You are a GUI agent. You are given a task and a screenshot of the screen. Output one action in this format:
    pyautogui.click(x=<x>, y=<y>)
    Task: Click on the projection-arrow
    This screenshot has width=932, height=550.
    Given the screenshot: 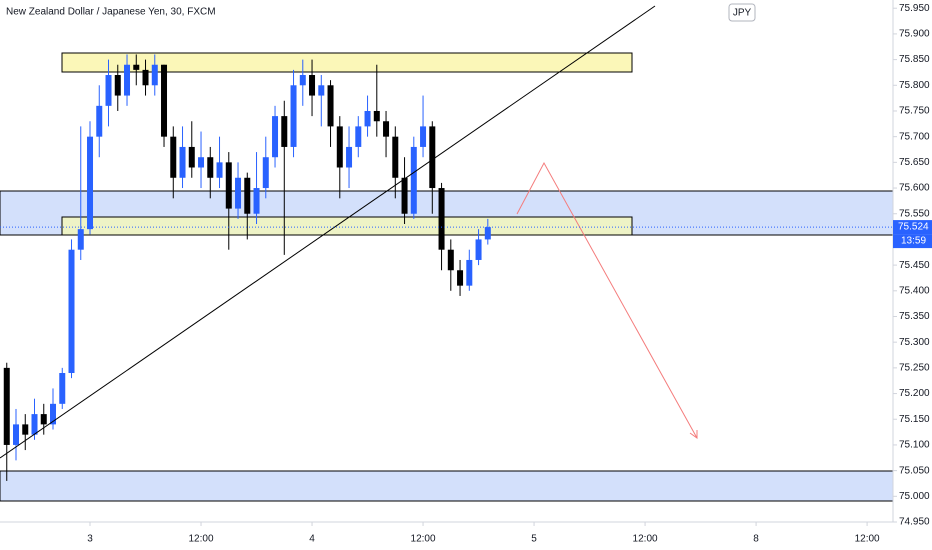 What is the action you would take?
    pyautogui.click(x=607, y=300)
    